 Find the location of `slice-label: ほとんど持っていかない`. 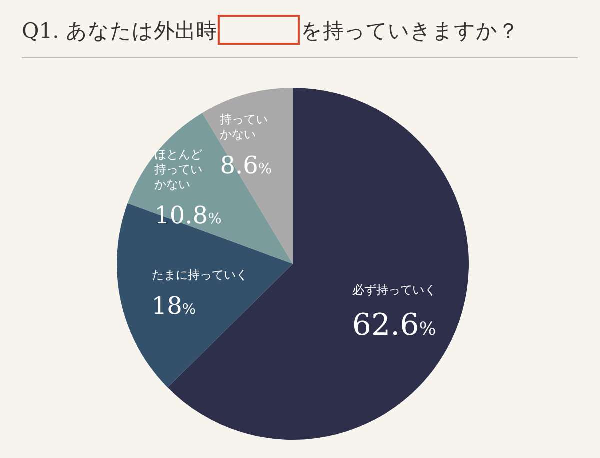

slice-label: ほとんど持っていかない is located at coordinates (178, 169).